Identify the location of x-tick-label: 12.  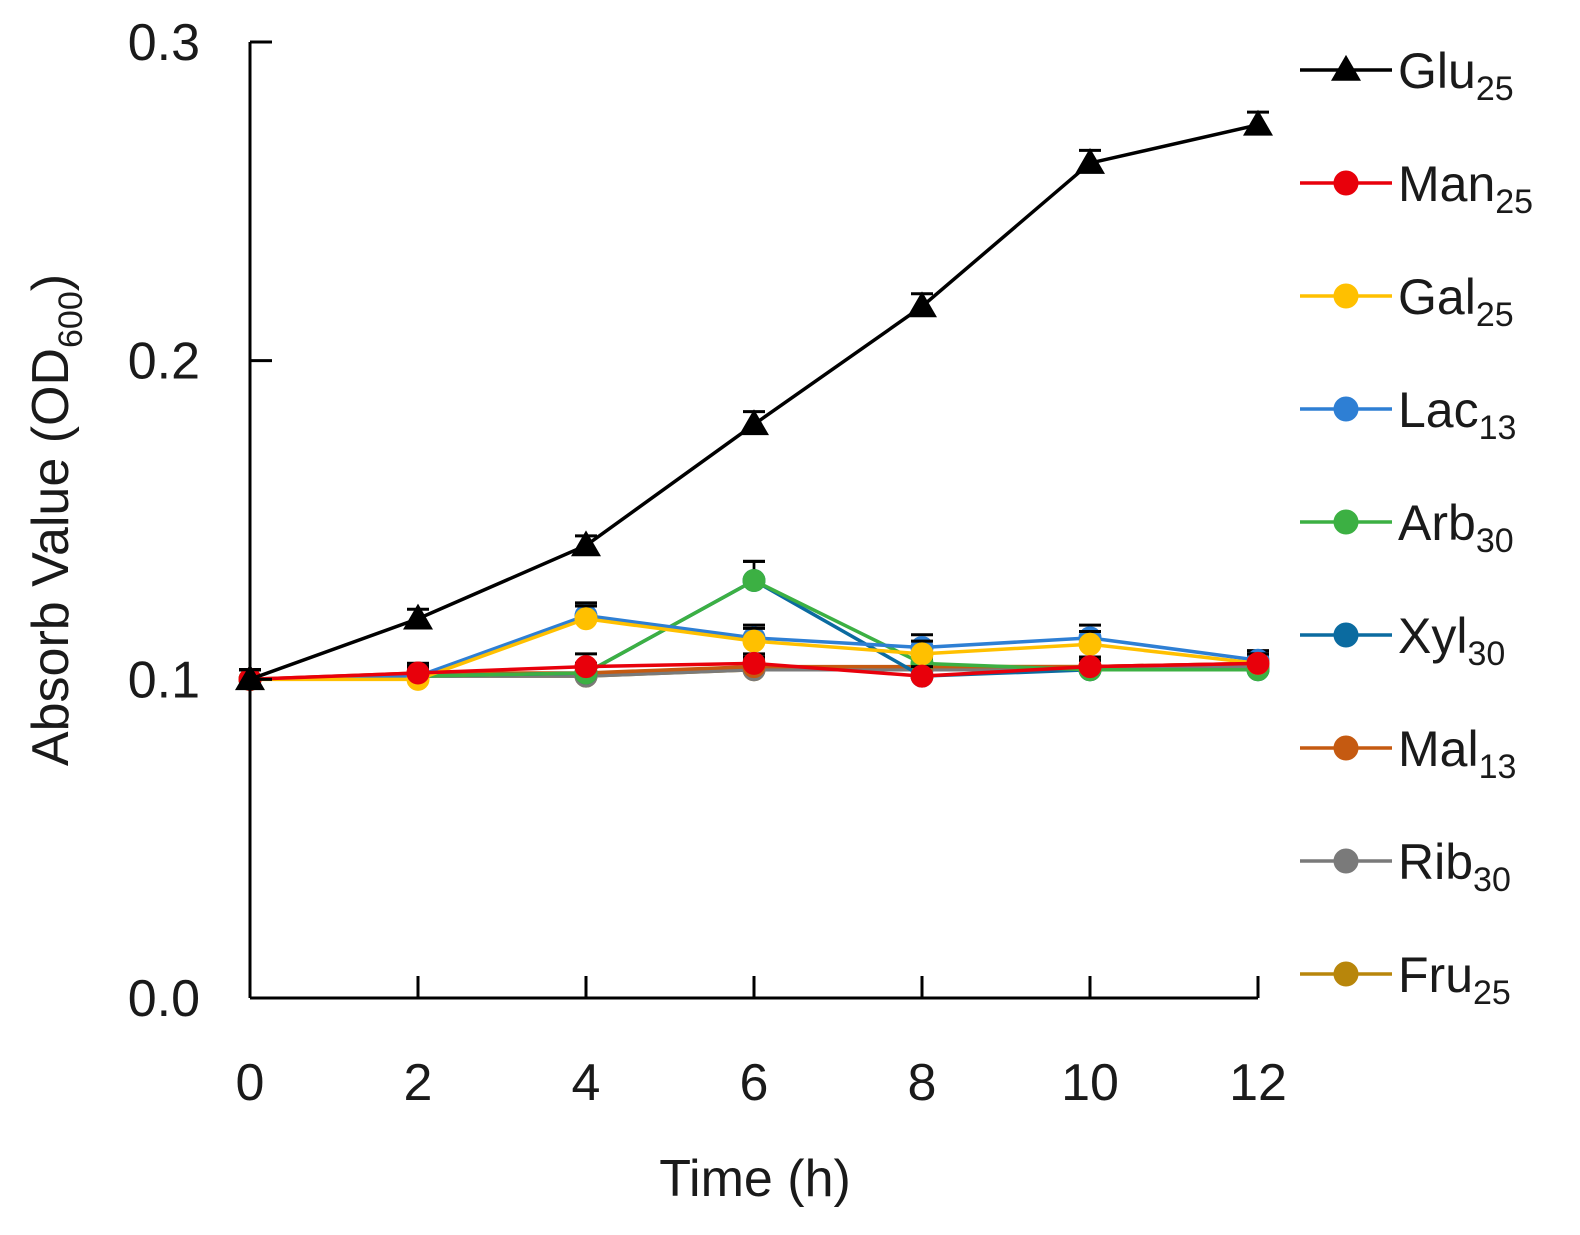
(1258, 1083).